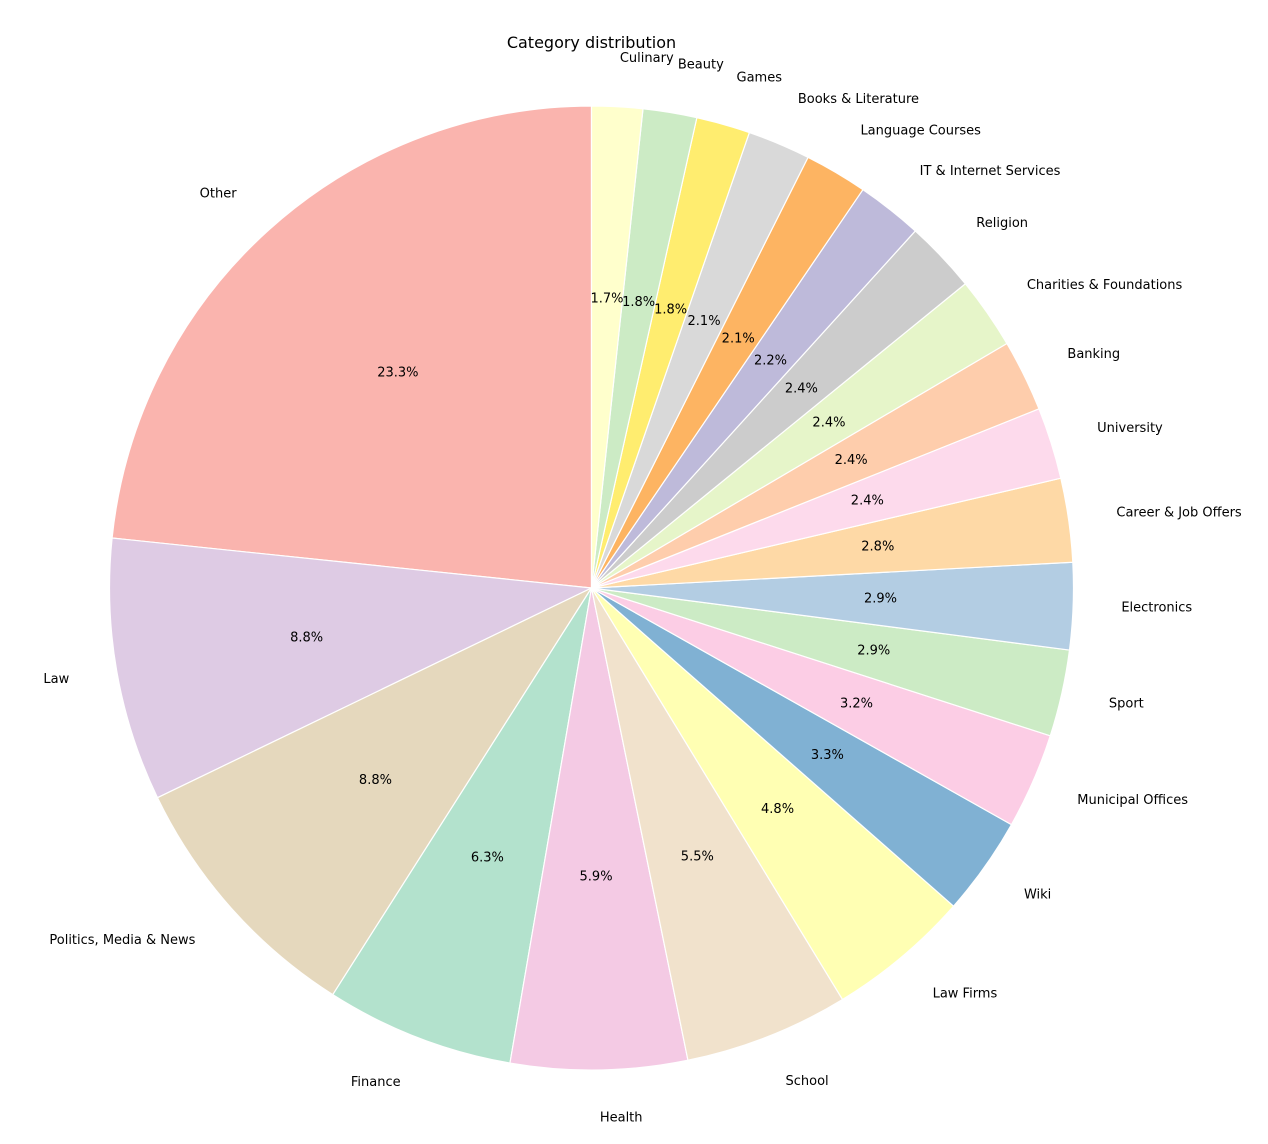 The width and height of the screenshot is (1268, 1144). What do you see at coordinates (1156, 608) in the screenshot?
I see `slice-label-electronics: Electronics` at bounding box center [1156, 608].